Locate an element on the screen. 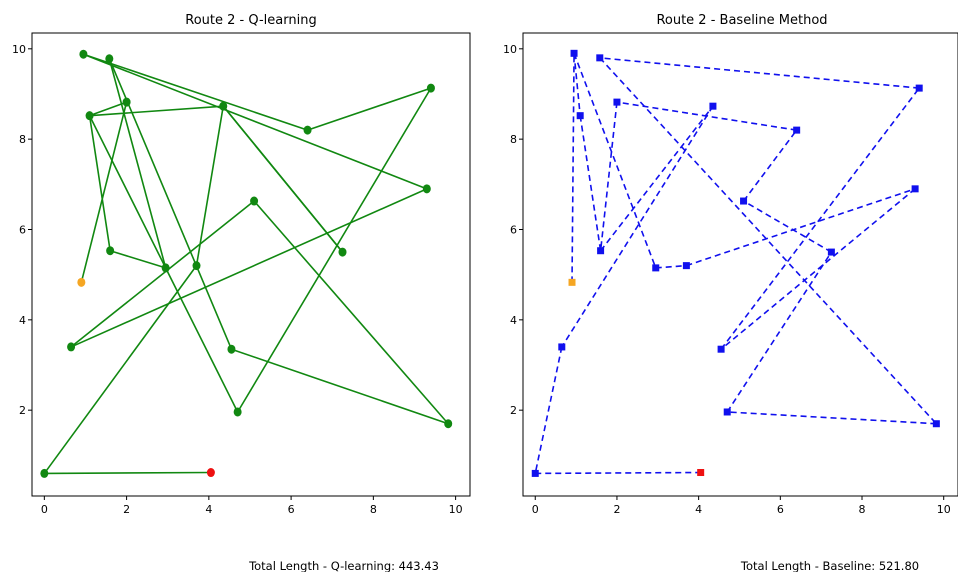 The width and height of the screenshot is (958, 572). y-tick-label: 2 is located at coordinates (513, 410).